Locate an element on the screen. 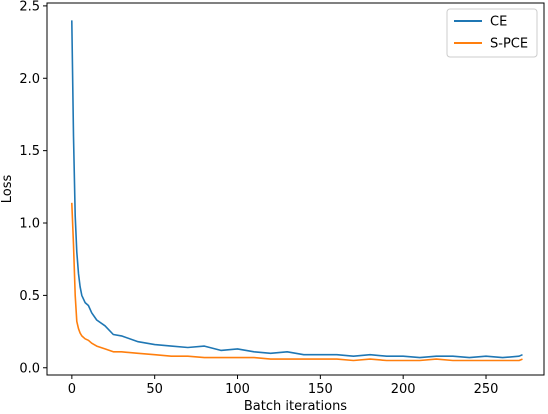  y-tick-label: 2.5 is located at coordinates (29, 7).